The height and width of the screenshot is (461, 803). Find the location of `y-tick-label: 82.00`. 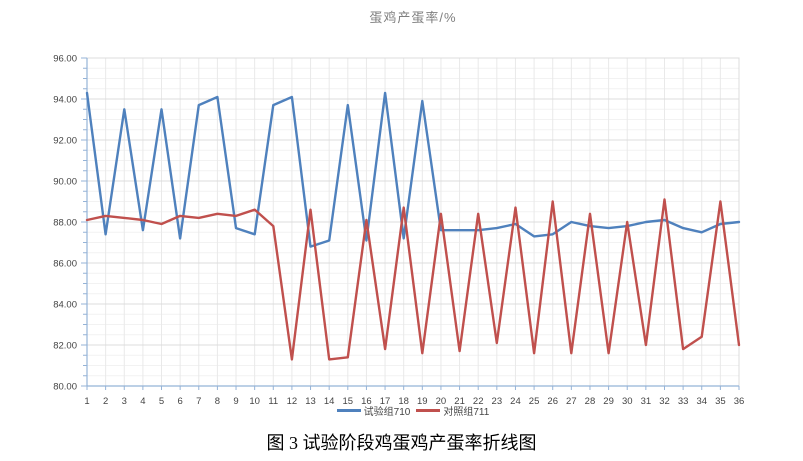

y-tick-label: 82.00 is located at coordinates (65, 346).